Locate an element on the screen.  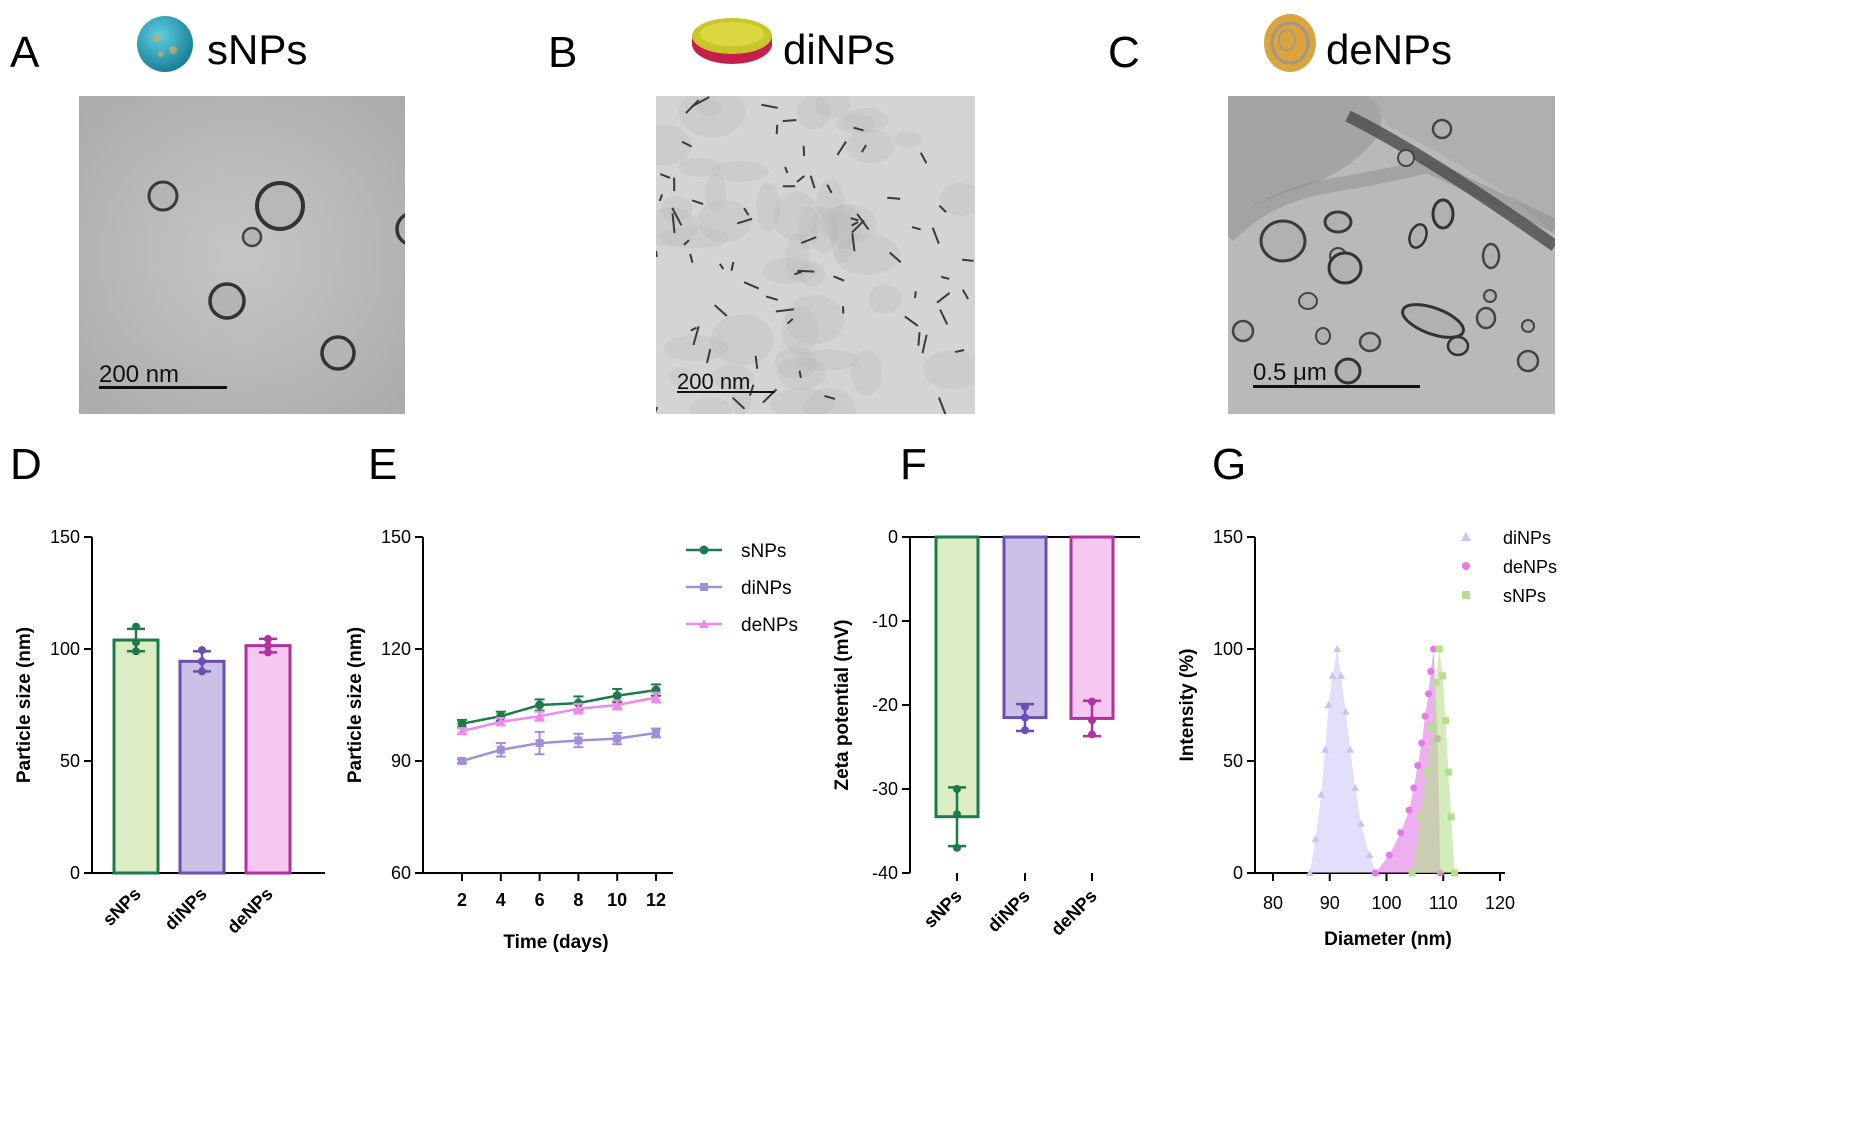
chart-e-ytick-label: 90 is located at coordinates (401, 761).